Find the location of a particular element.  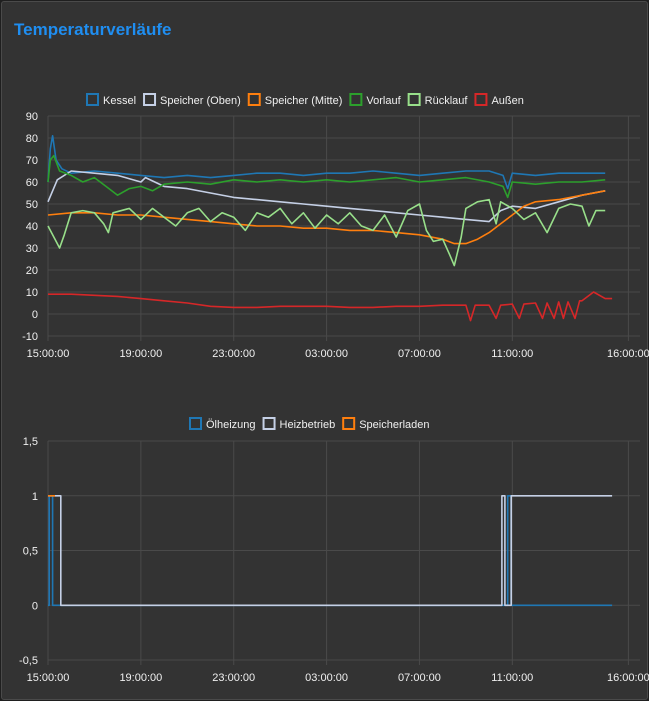

y-tick-label: 60 is located at coordinates (32, 183).